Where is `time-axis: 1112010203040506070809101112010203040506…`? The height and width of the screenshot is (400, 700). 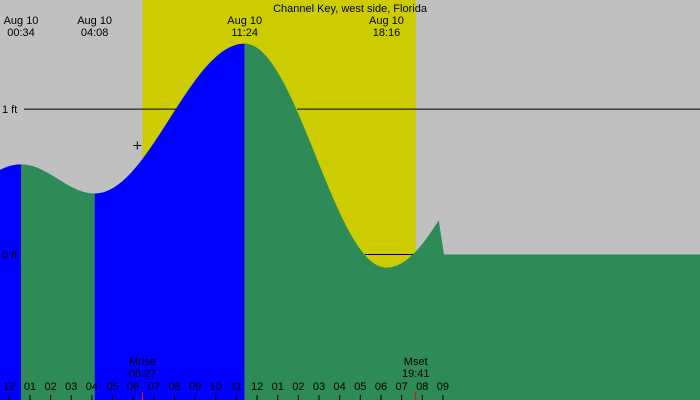
time-axis: 1112010203040506070809101112010203040506… is located at coordinates (226, 390).